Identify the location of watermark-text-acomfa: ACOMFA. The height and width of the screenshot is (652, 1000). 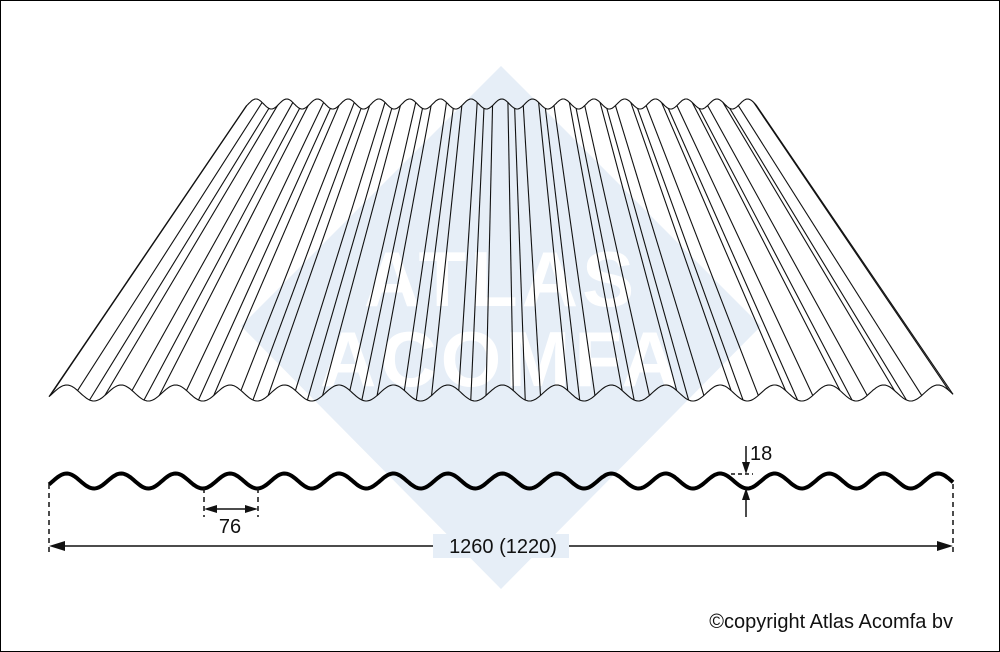
(501, 359).